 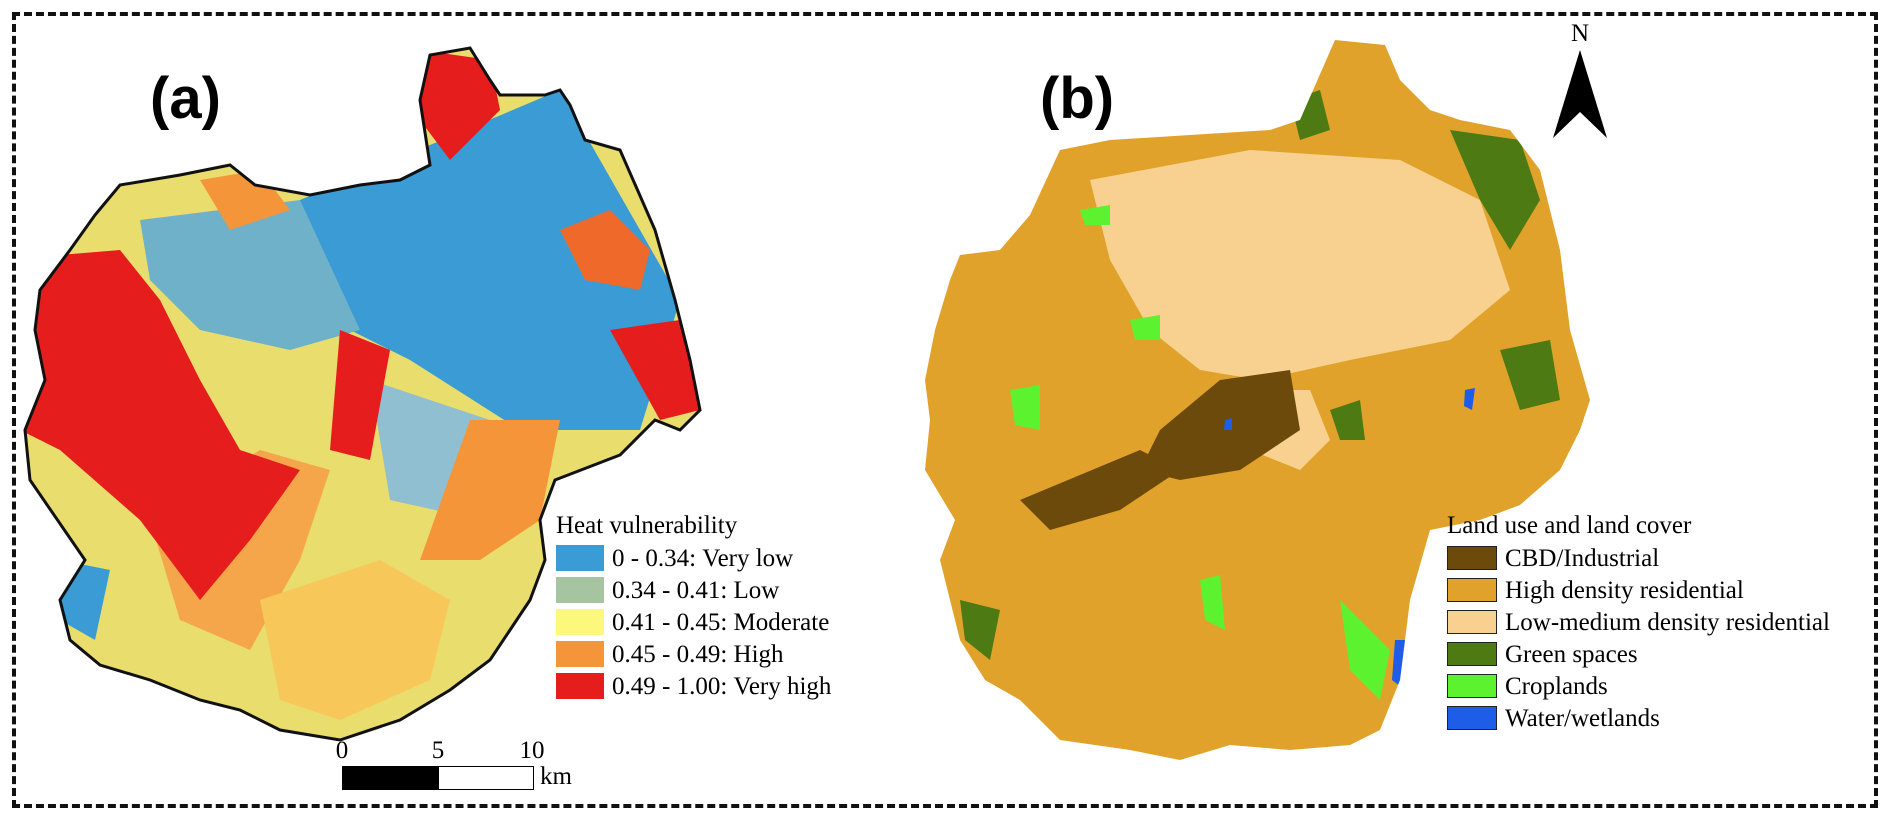 I want to click on scale-unit: km, so click(x=556, y=776).